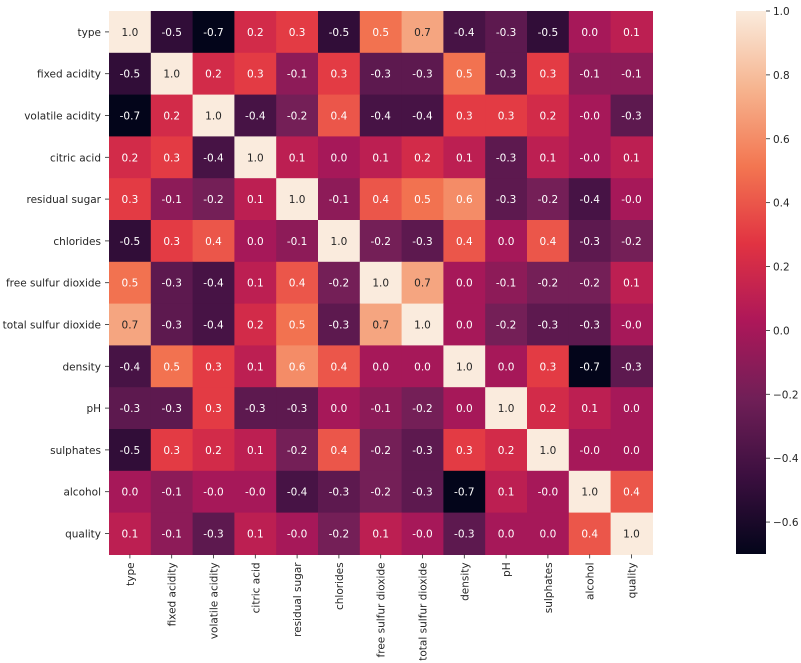 The width and height of the screenshot is (801, 663). I want to click on y-tick-label-type: type, so click(89, 33).